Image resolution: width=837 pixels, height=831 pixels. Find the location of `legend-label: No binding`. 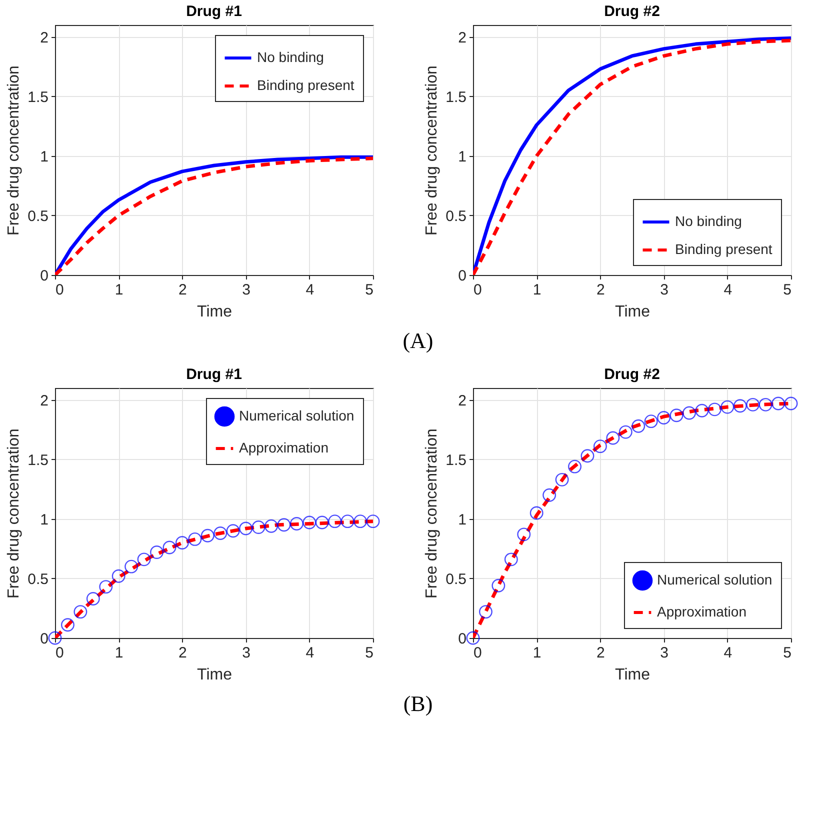

legend-label: No binding is located at coordinates (290, 57).